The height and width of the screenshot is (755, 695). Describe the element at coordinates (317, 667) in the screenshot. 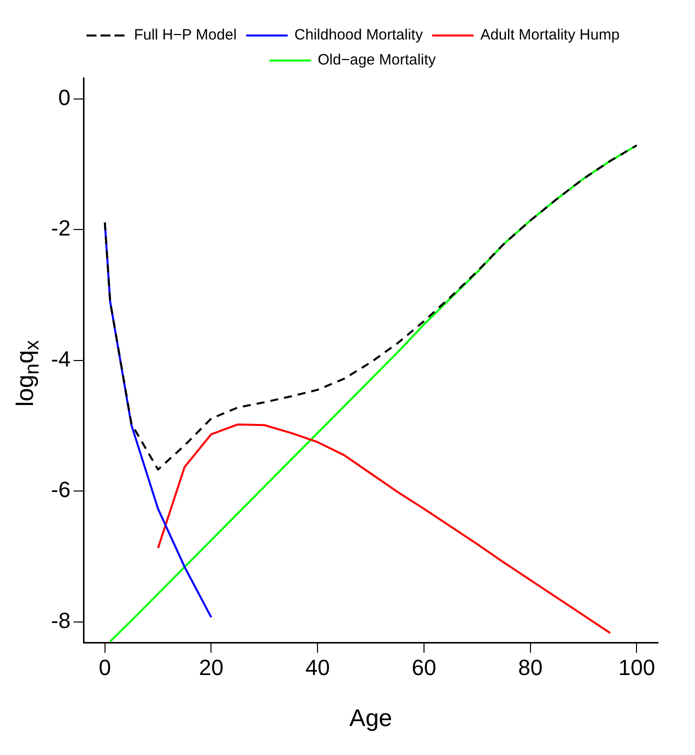

I see `x-tick-label: 40` at that location.